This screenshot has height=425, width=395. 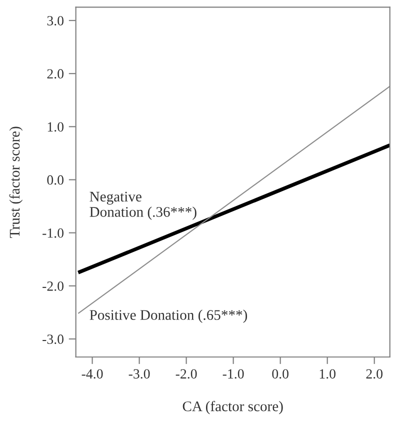 What do you see at coordinates (143, 206) in the screenshot?
I see `series-label: Negative Donation (.36***)` at bounding box center [143, 206].